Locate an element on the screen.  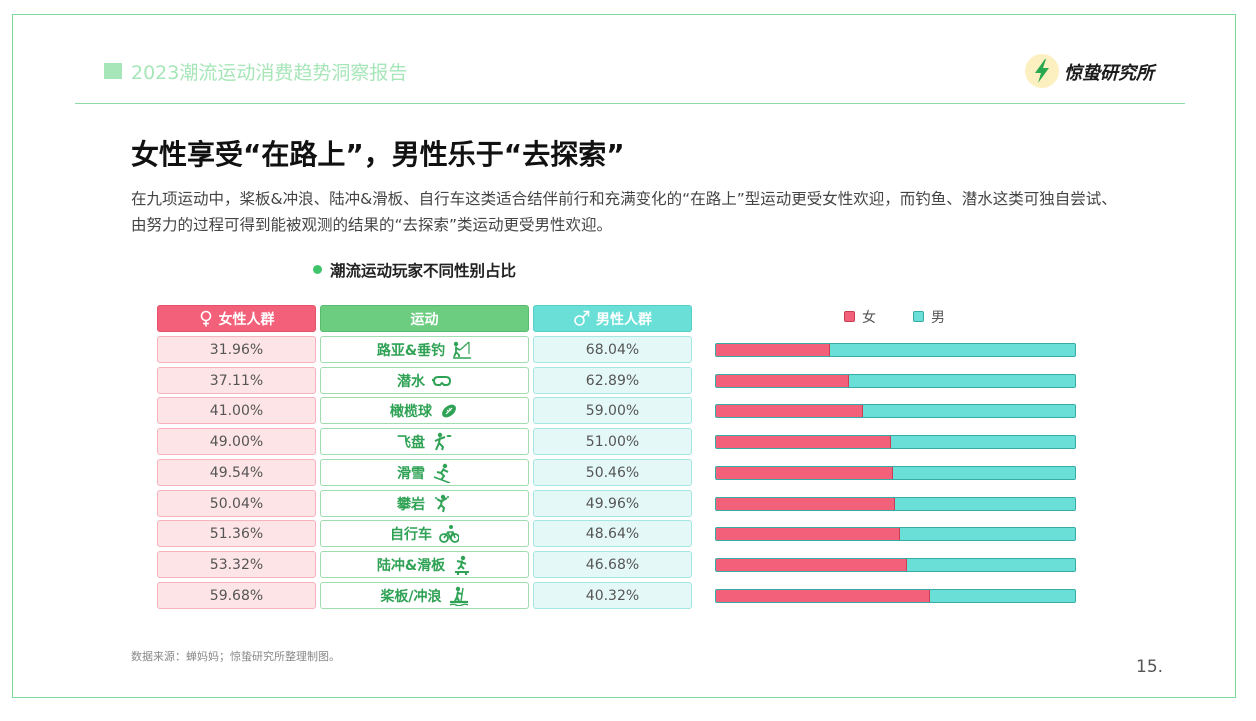
header-divider is located at coordinates (630, 103).